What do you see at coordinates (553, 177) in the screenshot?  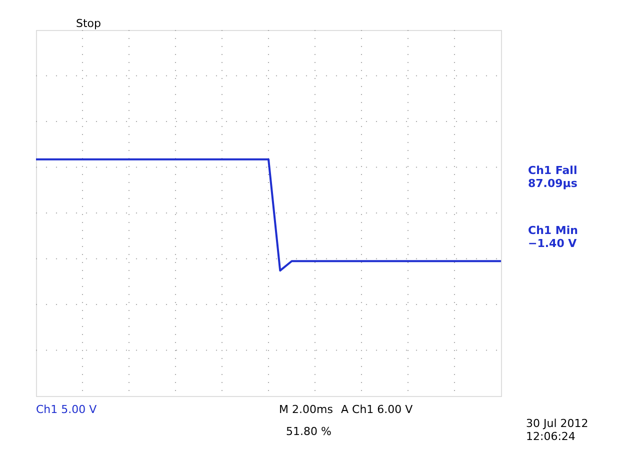 I see `text: Ch1 Fall 87.09µs` at bounding box center [553, 177].